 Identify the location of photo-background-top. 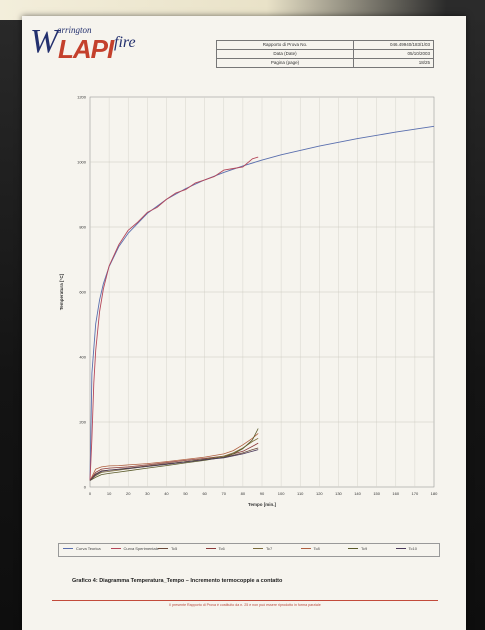
(242, 10).